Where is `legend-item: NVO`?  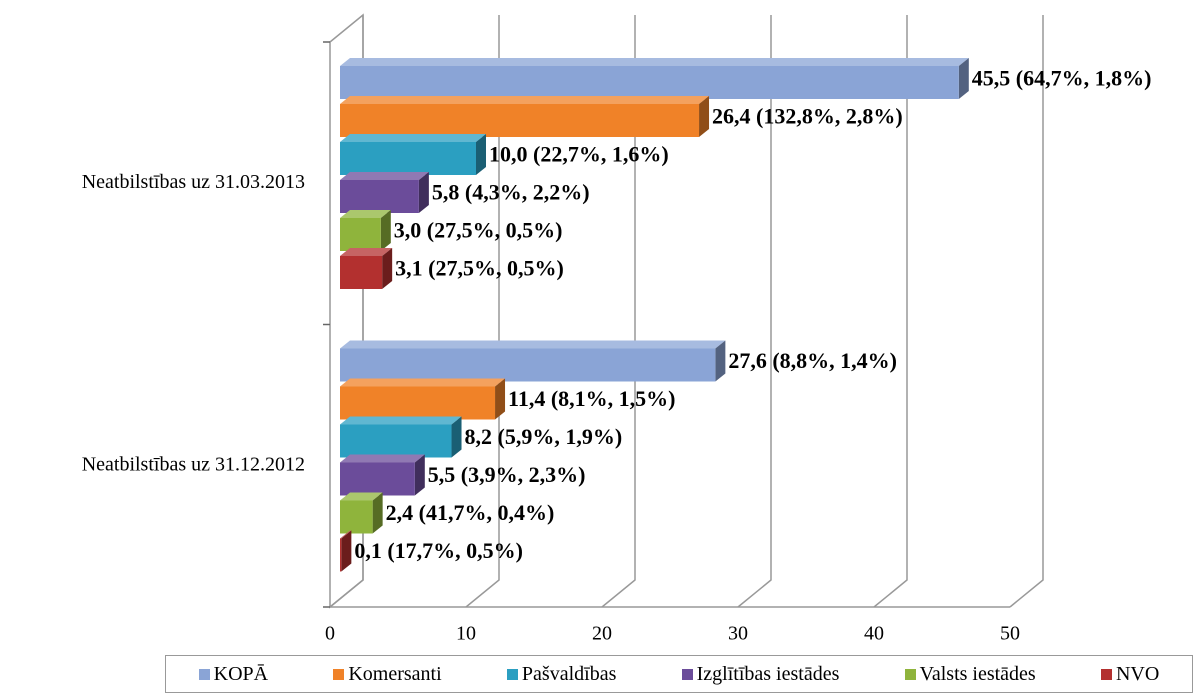
legend-item: NVO is located at coordinates (1130, 674).